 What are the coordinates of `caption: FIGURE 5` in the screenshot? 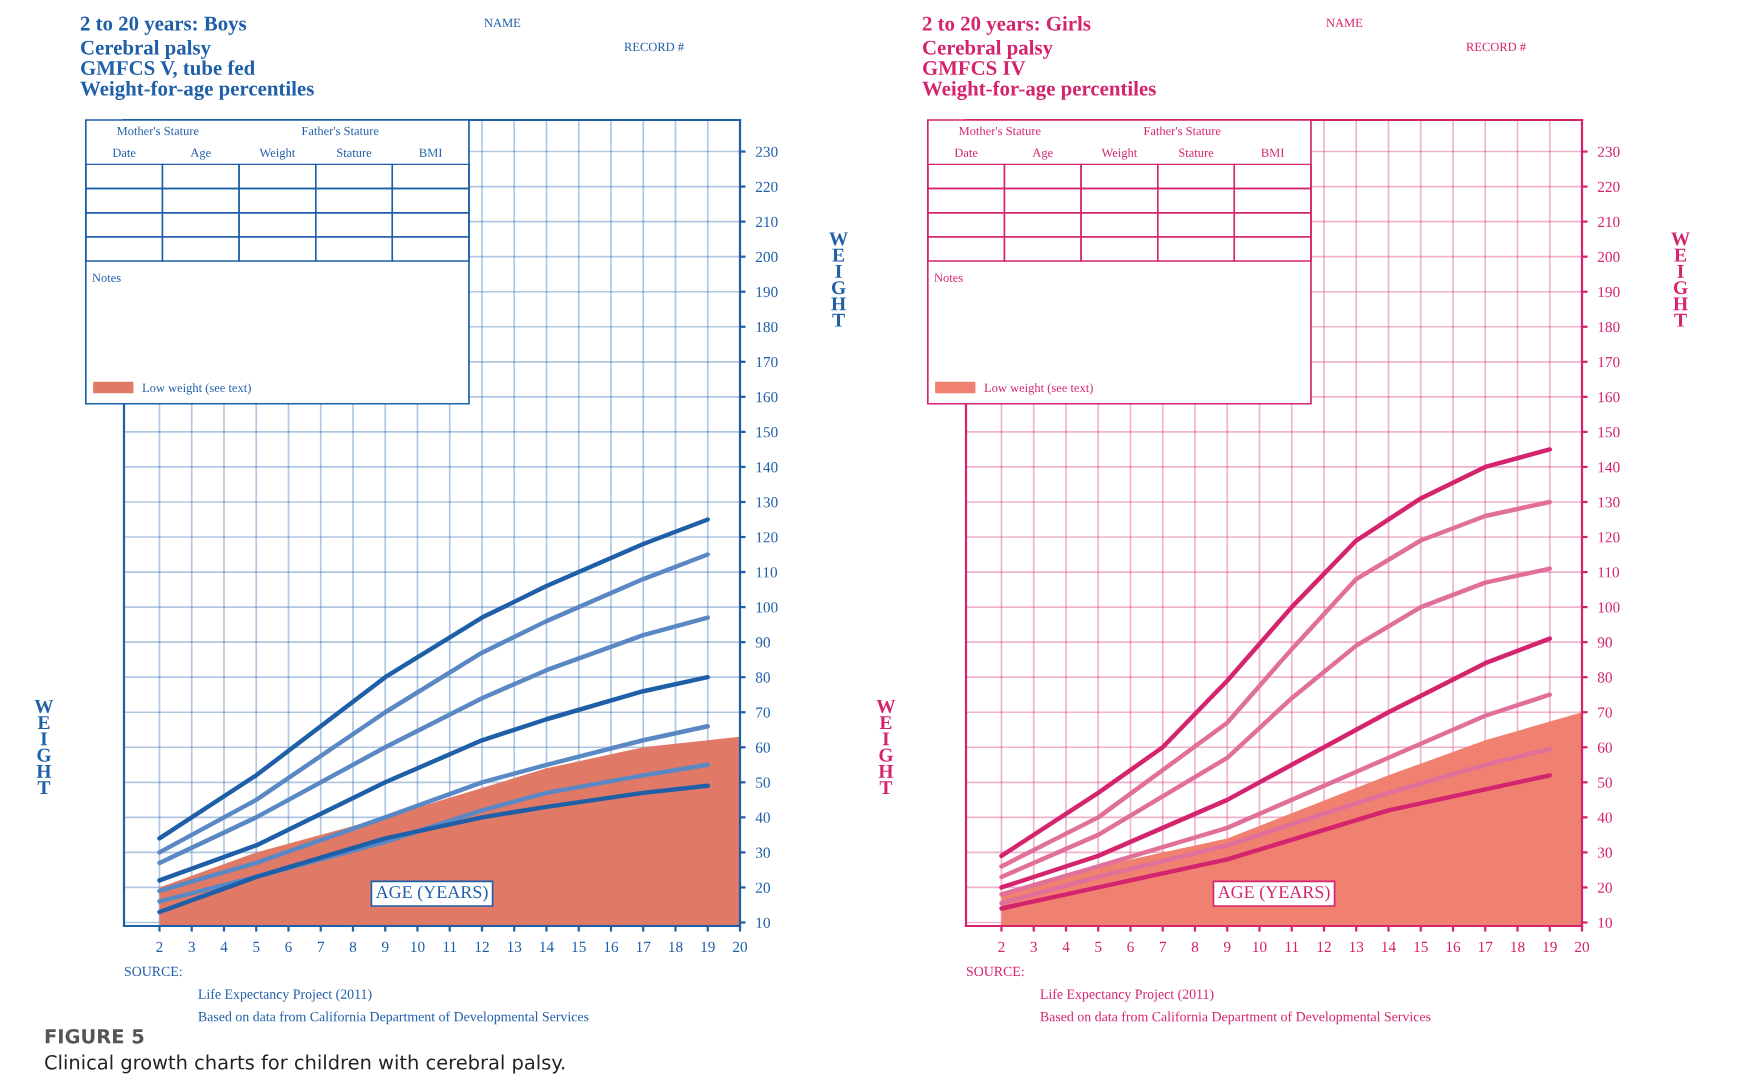 It's located at (94, 1036).